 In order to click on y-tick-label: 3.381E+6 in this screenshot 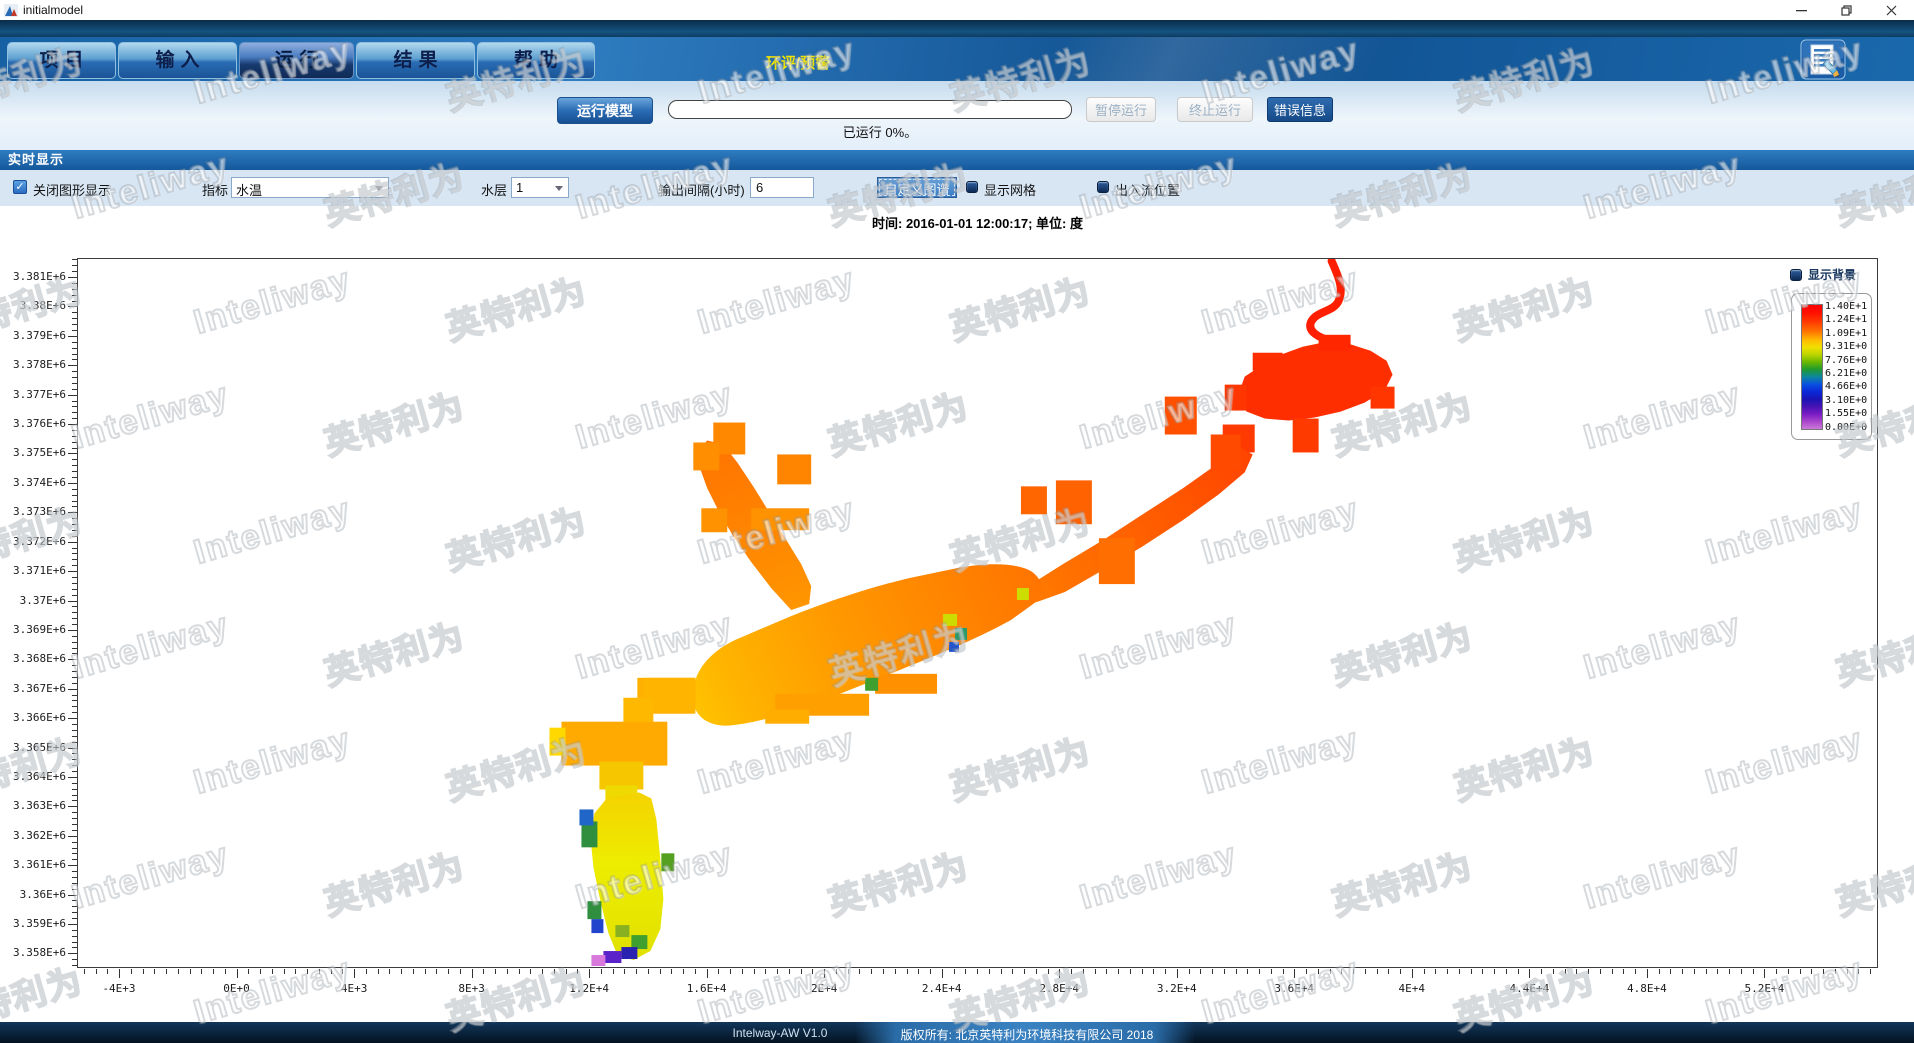, I will do `click(39, 276)`.